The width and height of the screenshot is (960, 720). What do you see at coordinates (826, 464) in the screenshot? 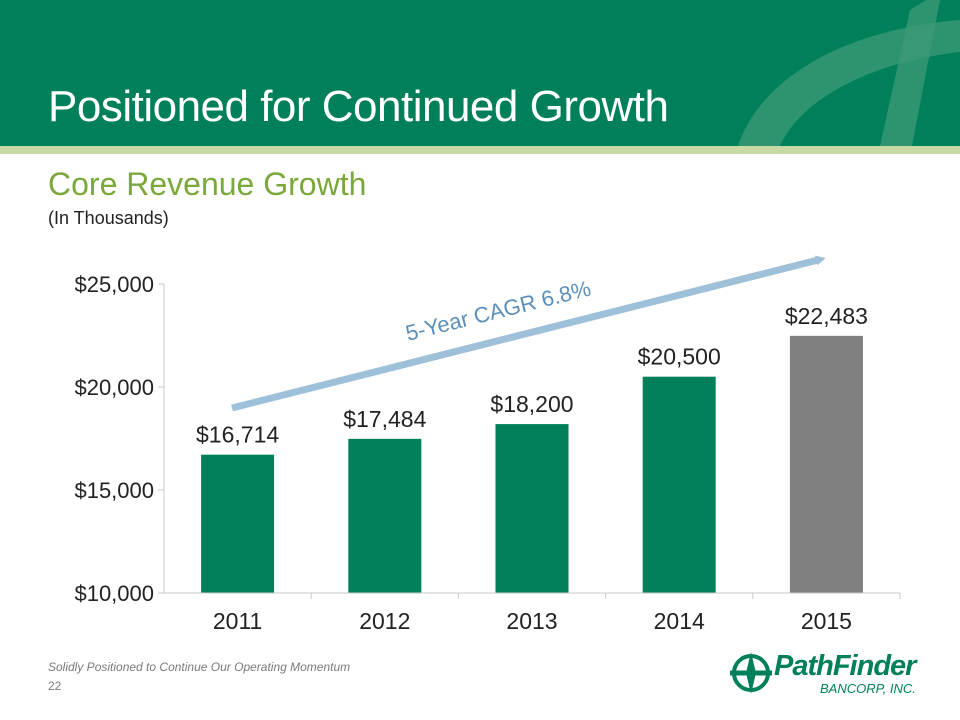
I see `bar-2015` at bounding box center [826, 464].